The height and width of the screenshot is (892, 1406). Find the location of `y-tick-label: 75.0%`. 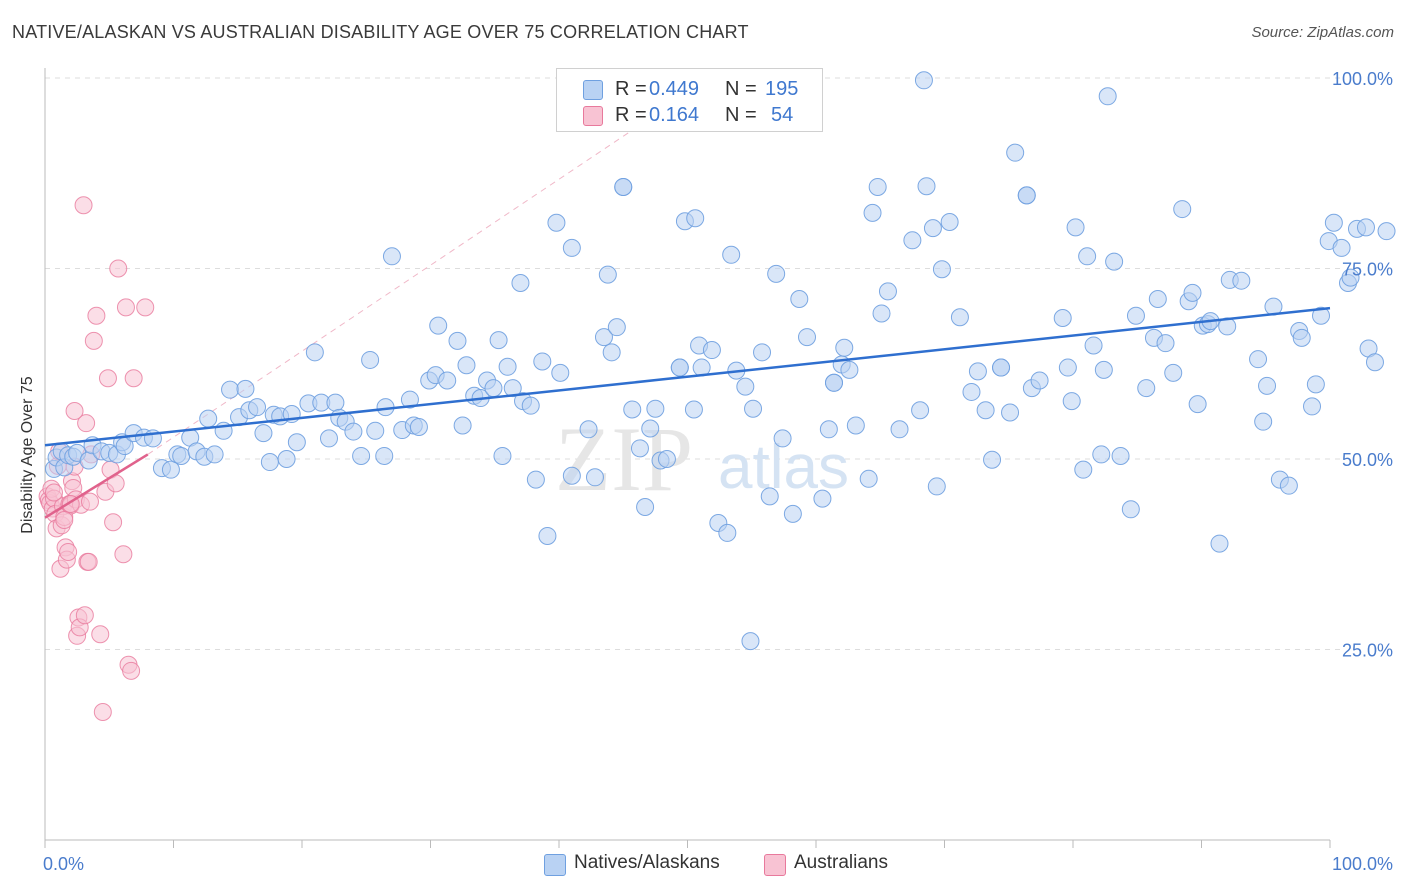

y-tick-label: 75.0% is located at coordinates (1367, 270).